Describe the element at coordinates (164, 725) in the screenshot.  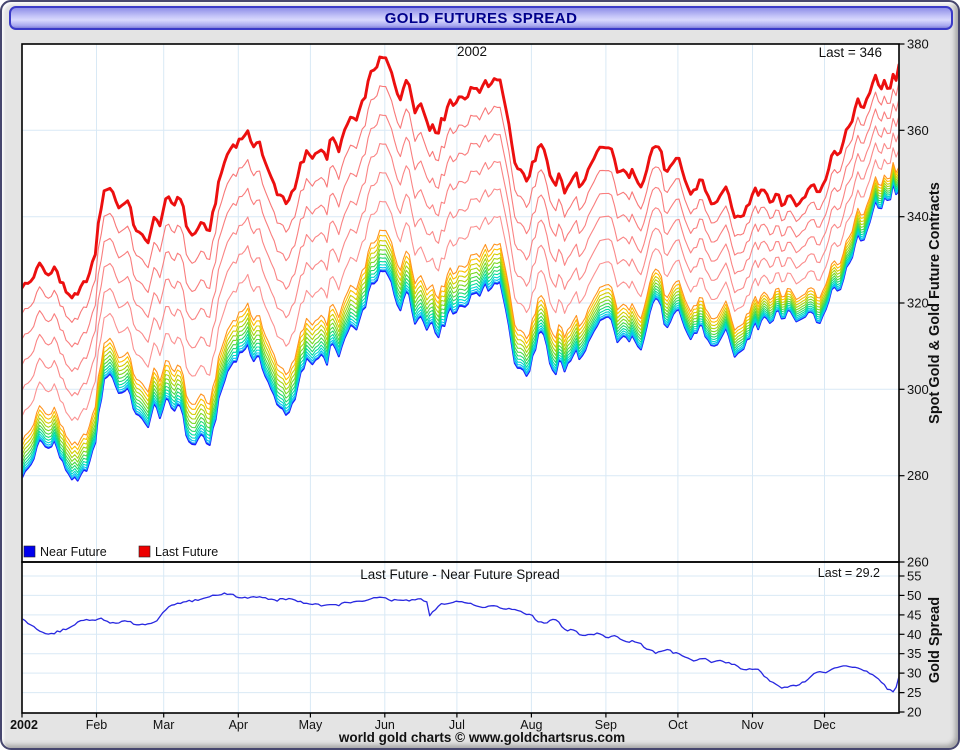
I see `x-axis-label-mar: Mar` at that location.